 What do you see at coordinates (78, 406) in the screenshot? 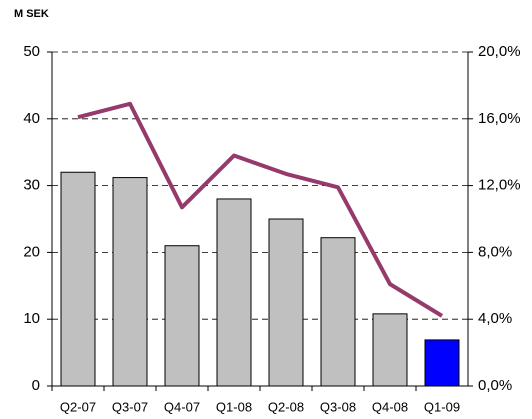
I see `x-tick-label: Q2-07` at bounding box center [78, 406].